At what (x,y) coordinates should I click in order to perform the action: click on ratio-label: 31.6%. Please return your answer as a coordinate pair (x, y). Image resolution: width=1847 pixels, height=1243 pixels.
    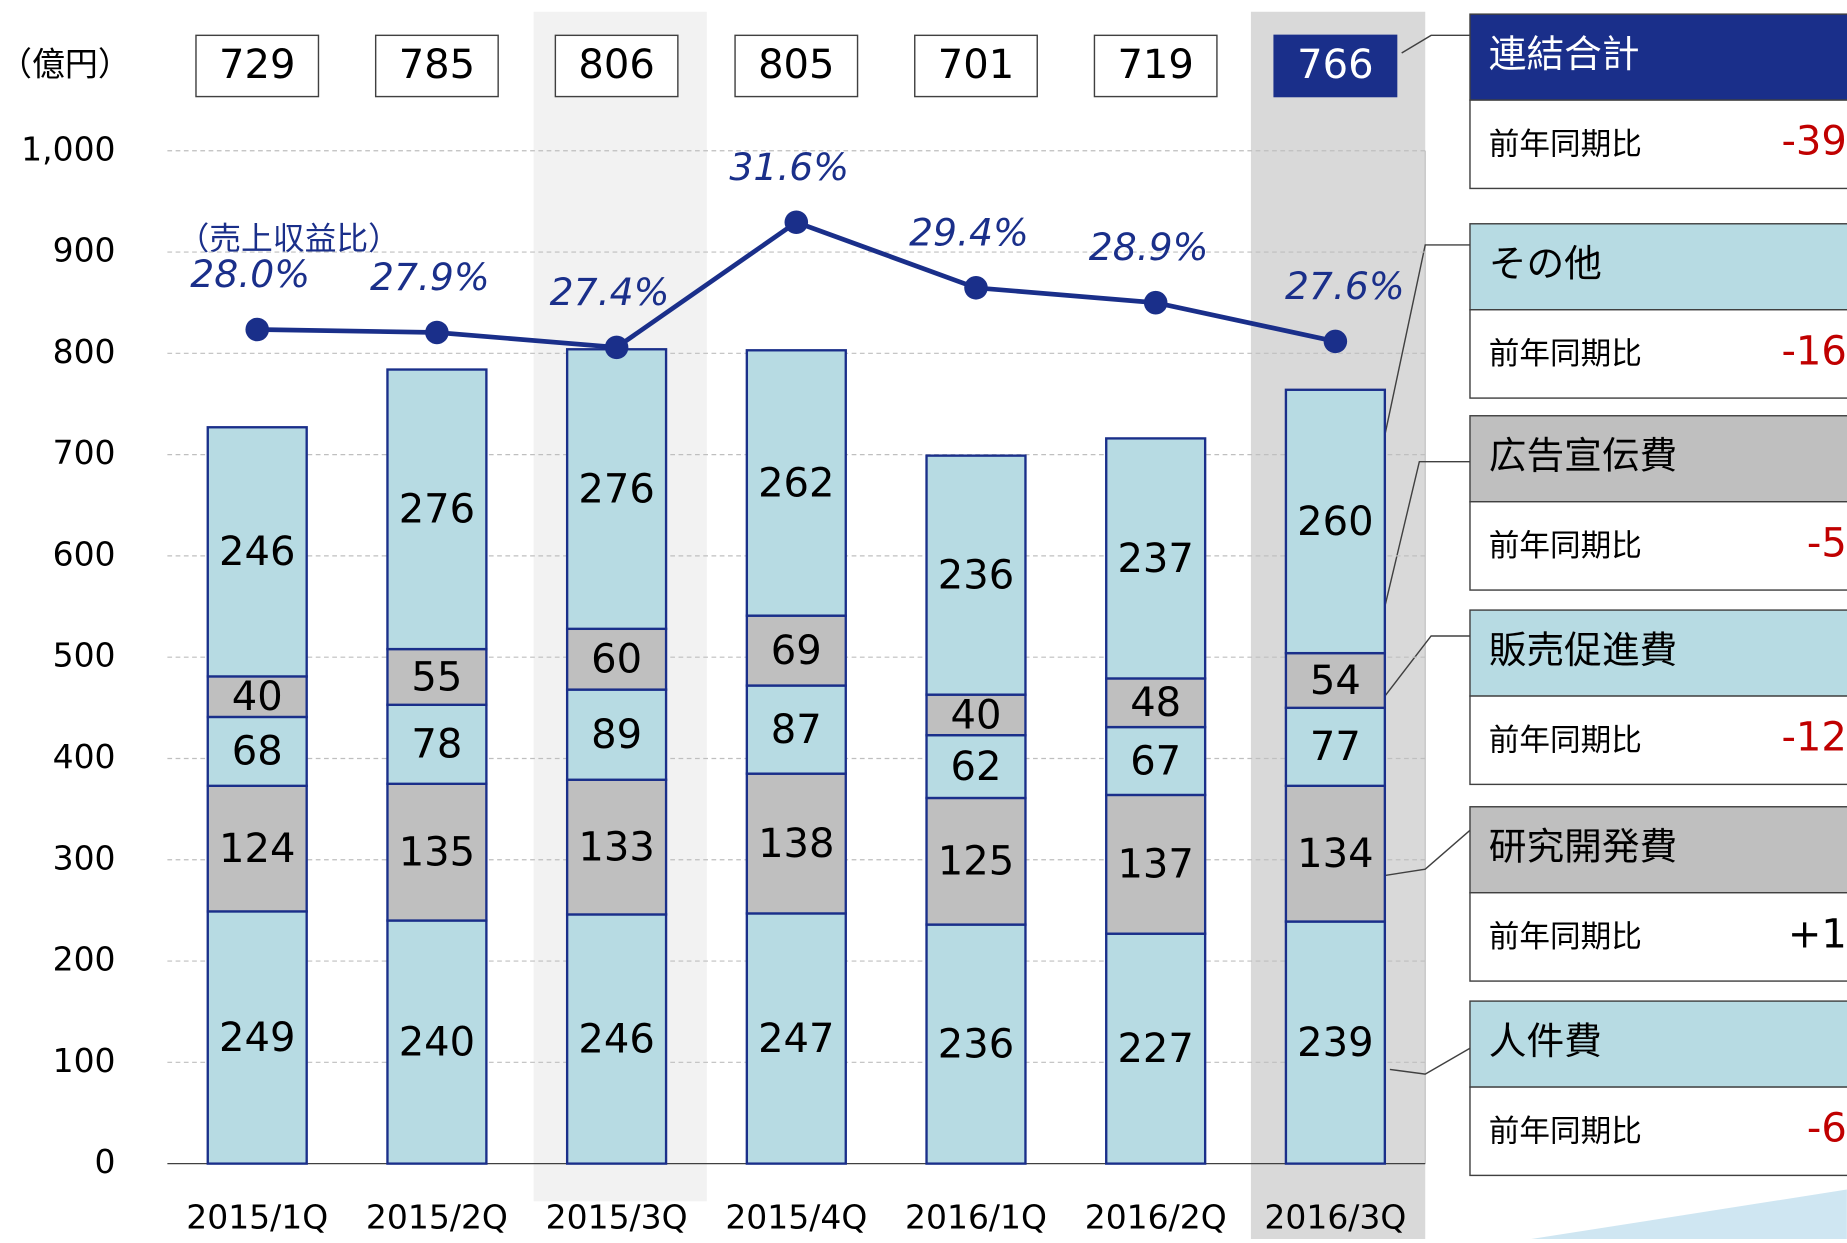
    Looking at the image, I should click on (789, 167).